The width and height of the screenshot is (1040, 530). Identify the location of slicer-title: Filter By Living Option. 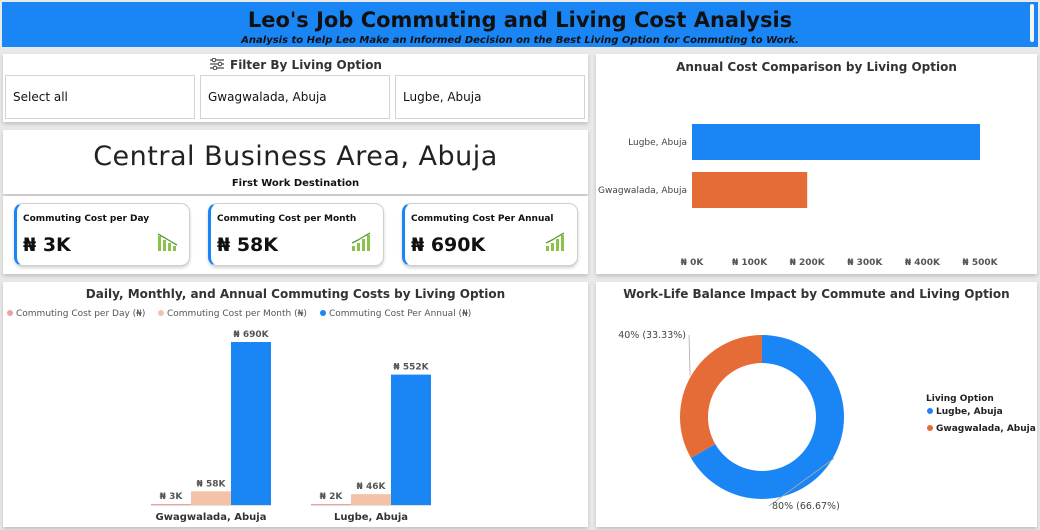
(306, 65).